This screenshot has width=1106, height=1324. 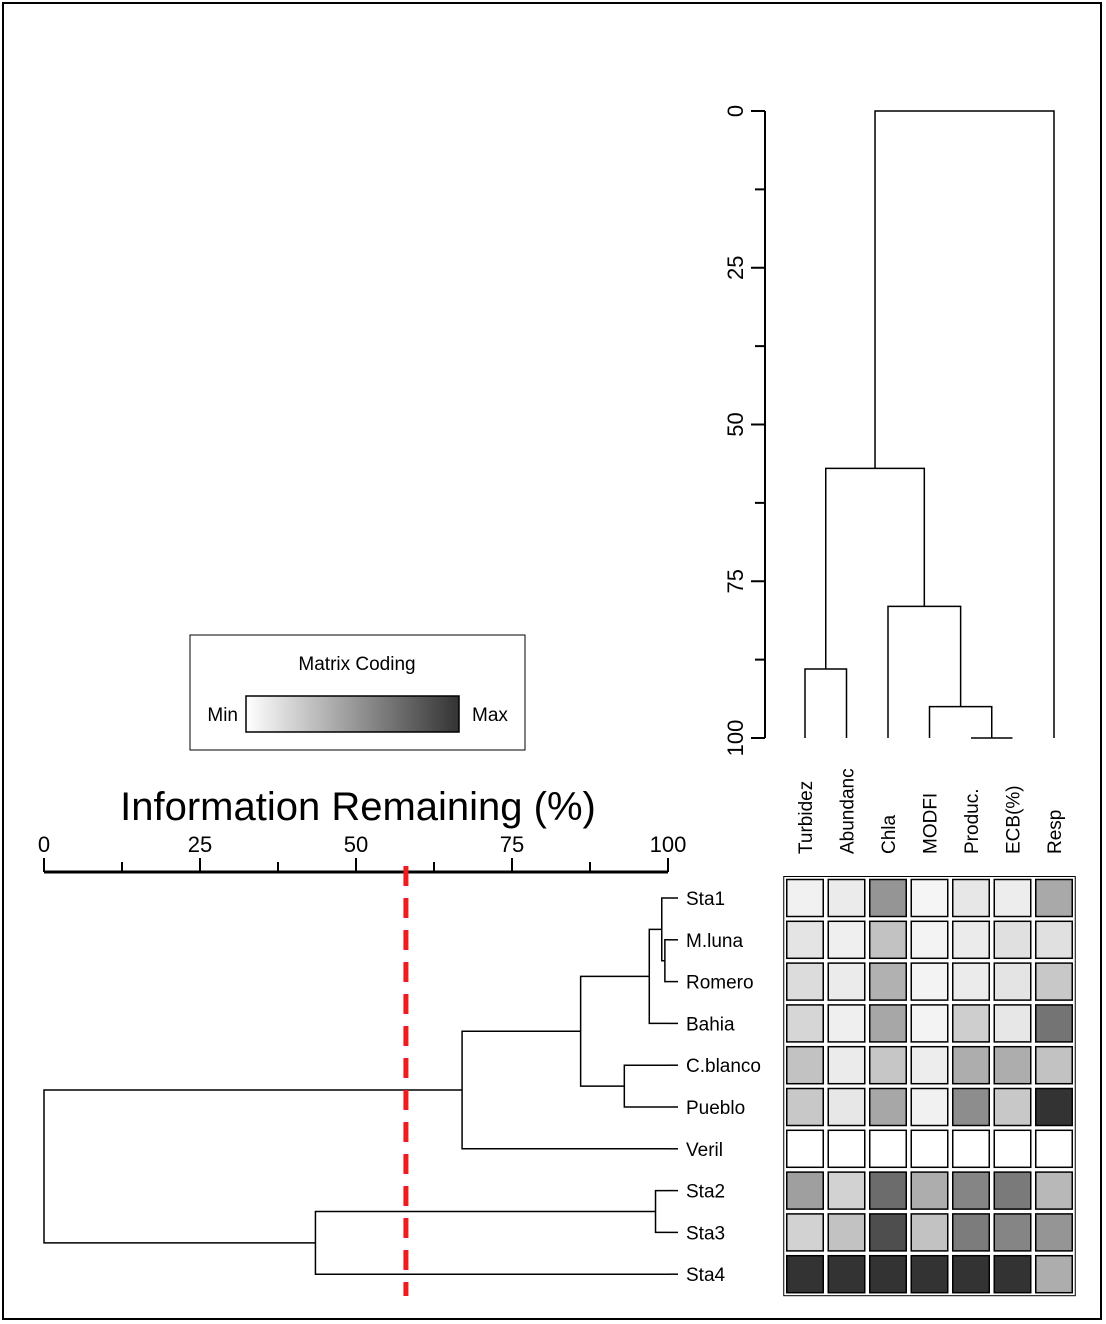 I want to click on row-axis-tick-label: 100, so click(x=668, y=844).